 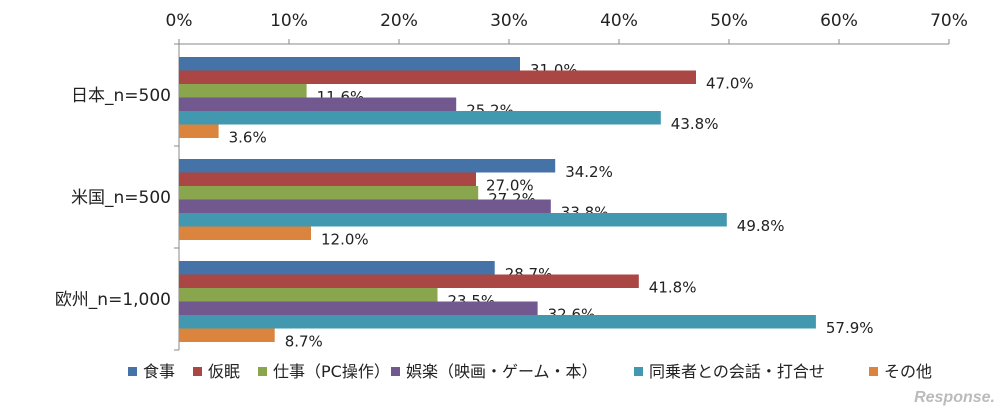 I want to click on x-tick-label: 40%, so click(x=619, y=21).